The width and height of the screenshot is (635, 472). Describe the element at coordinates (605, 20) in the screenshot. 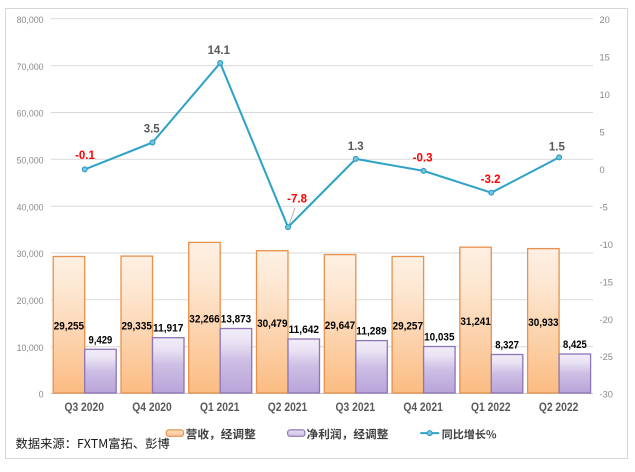

I see `svg-text: 20` at that location.